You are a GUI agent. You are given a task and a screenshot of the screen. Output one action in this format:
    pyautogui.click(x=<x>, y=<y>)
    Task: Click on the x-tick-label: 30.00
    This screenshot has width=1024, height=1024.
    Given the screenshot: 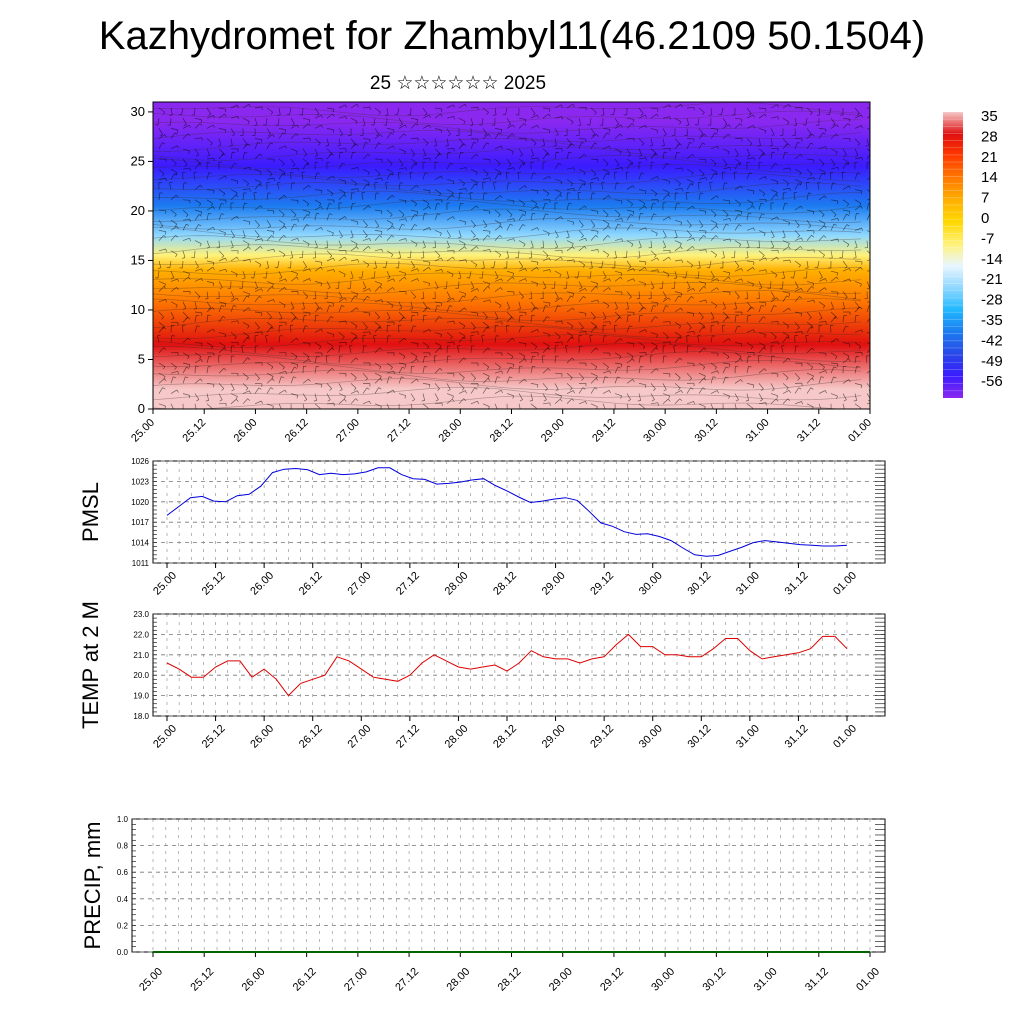 What is the action you would take?
    pyautogui.click(x=651, y=737)
    